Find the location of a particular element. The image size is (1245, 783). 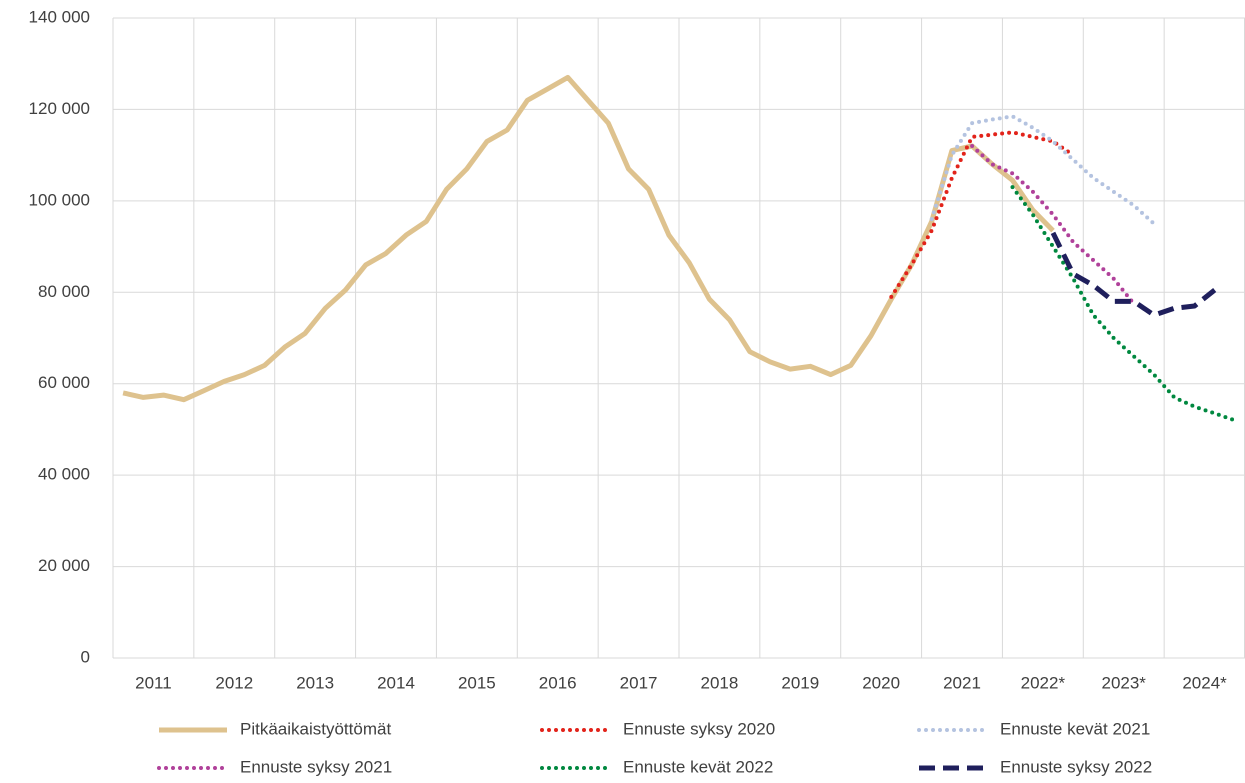

y-tick-label: 100 000 is located at coordinates (59, 199).